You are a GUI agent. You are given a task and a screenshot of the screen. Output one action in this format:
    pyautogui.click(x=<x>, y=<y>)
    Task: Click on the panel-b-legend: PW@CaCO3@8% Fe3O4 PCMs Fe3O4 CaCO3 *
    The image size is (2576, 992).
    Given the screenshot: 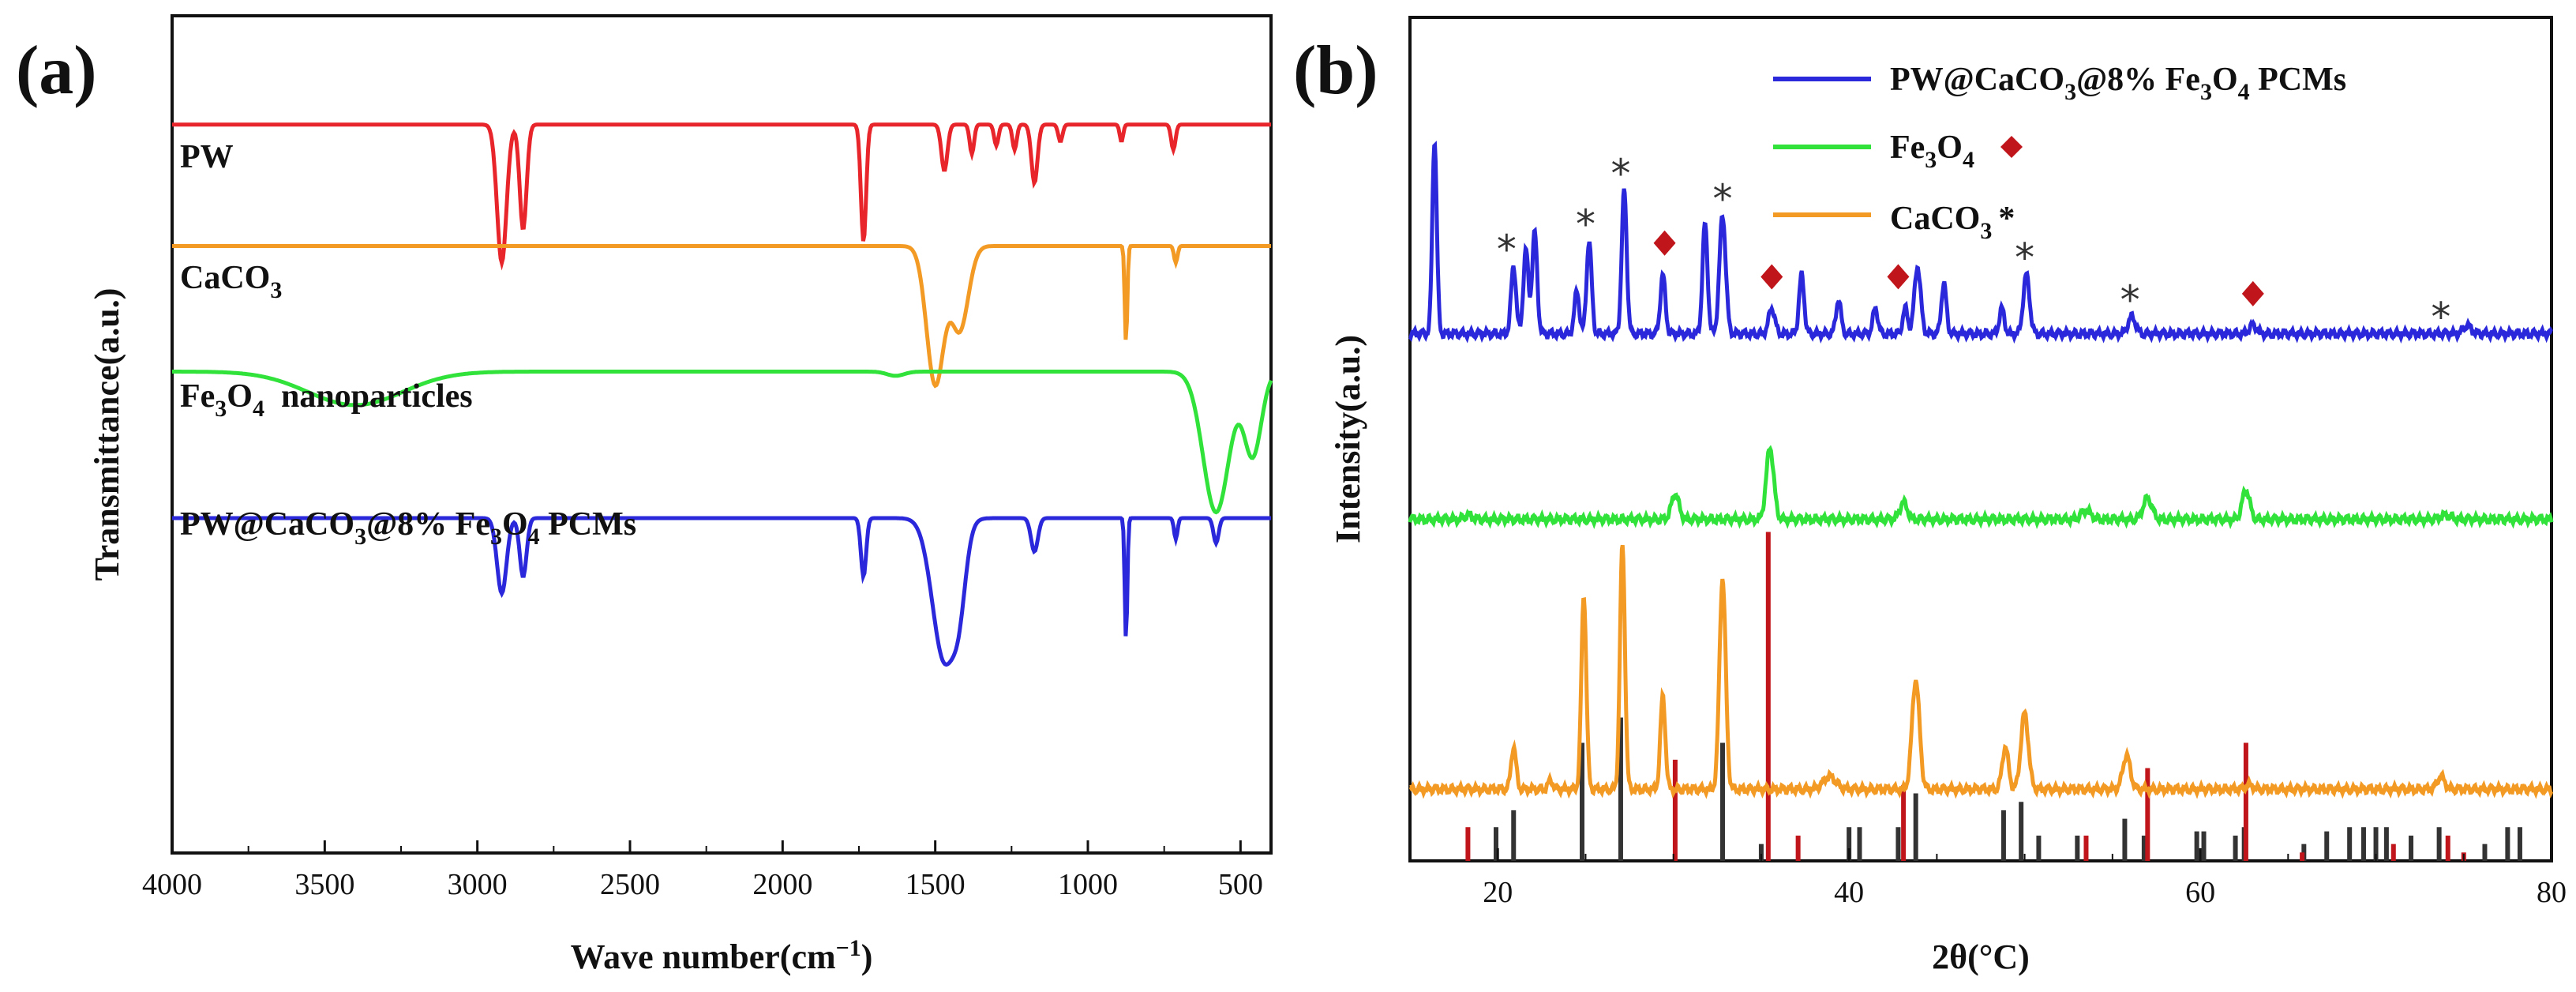 What is the action you would take?
    pyautogui.click(x=2059, y=153)
    